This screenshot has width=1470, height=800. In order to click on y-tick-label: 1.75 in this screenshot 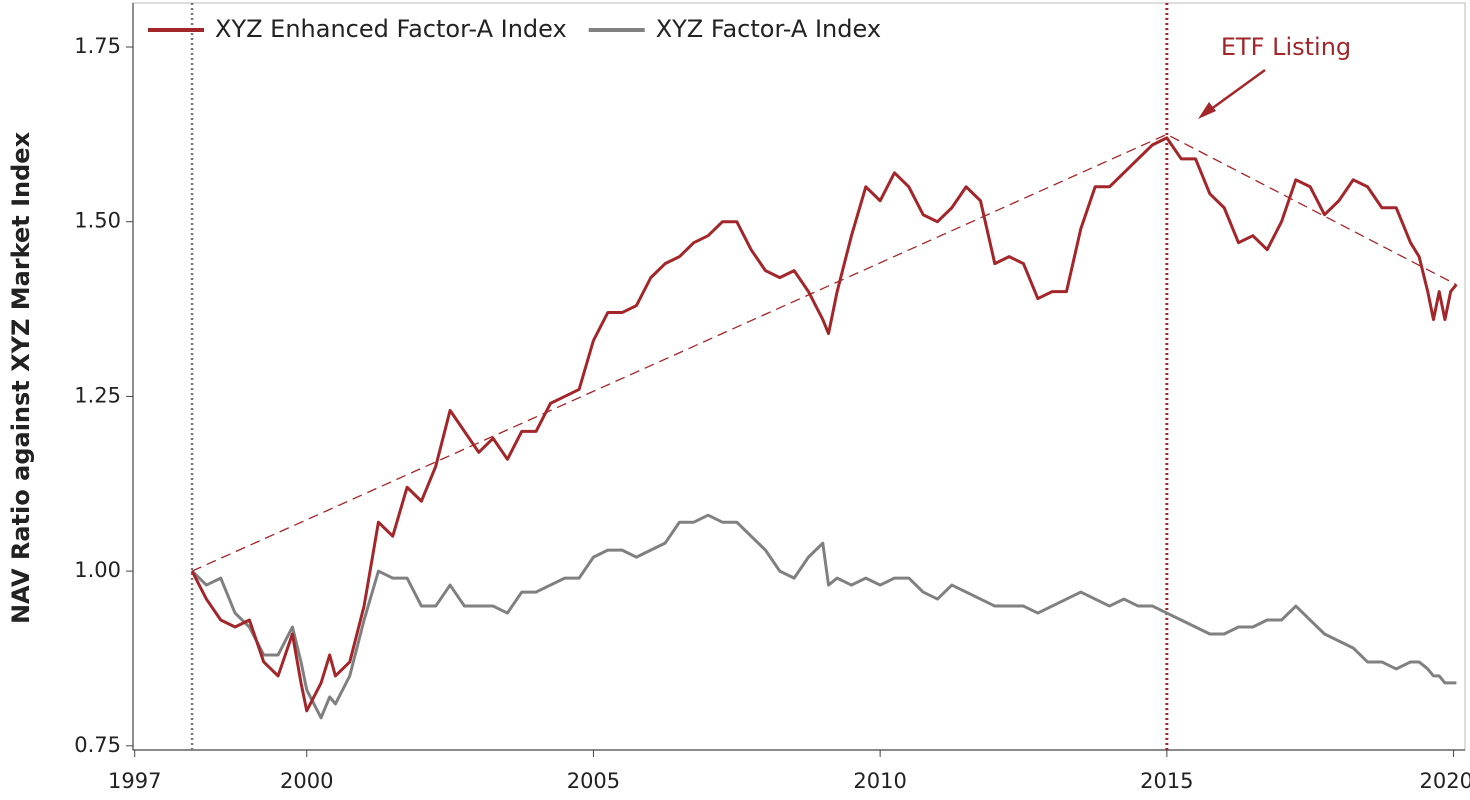, I will do `click(97, 46)`.